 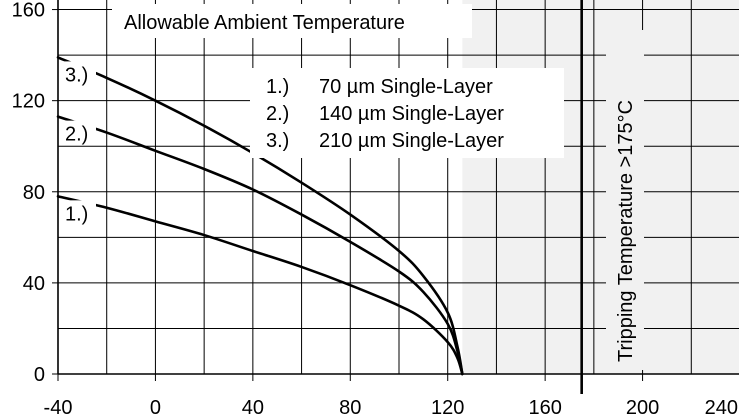 What do you see at coordinates (277, 114) in the screenshot?
I see `legend-number-2: 2.)` at bounding box center [277, 114].